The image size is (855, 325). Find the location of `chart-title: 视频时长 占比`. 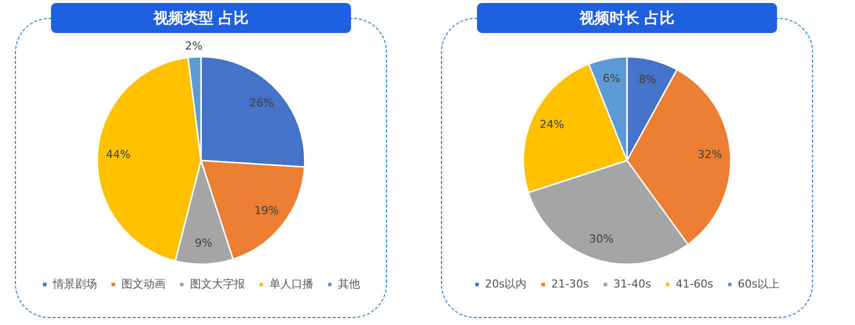

chart-title: 视频时长 占比 is located at coordinates (627, 18).